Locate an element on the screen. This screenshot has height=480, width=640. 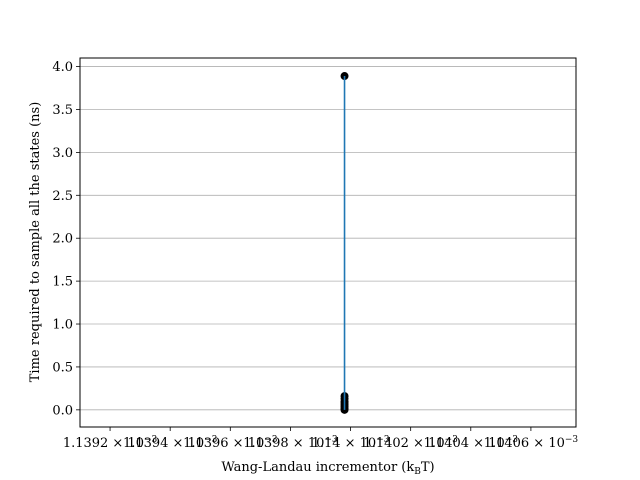
x-tick-label: 1.14 × 10⁻³ is located at coordinates (351, 443).